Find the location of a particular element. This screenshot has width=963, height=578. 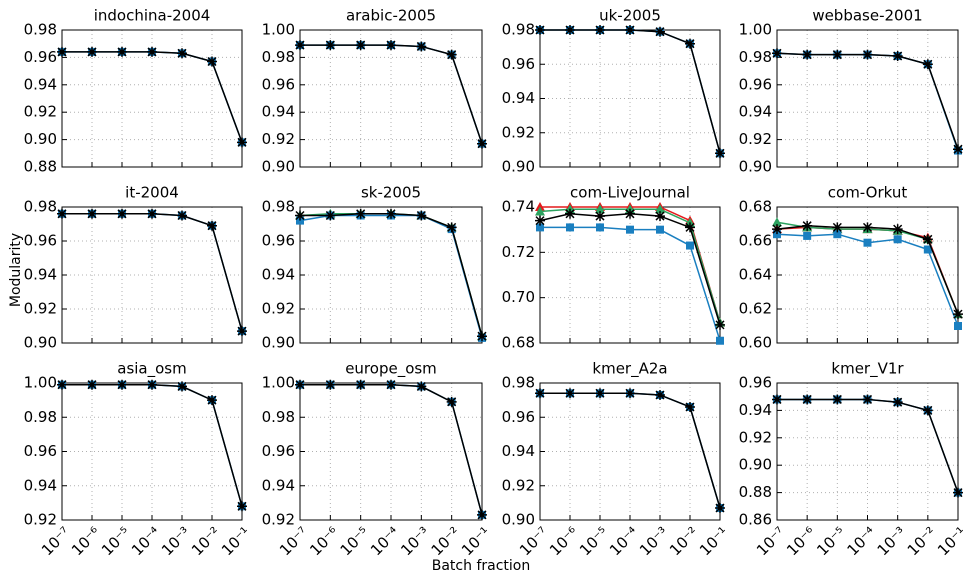

y-tick-label: 0.64 is located at coordinates (755, 275).